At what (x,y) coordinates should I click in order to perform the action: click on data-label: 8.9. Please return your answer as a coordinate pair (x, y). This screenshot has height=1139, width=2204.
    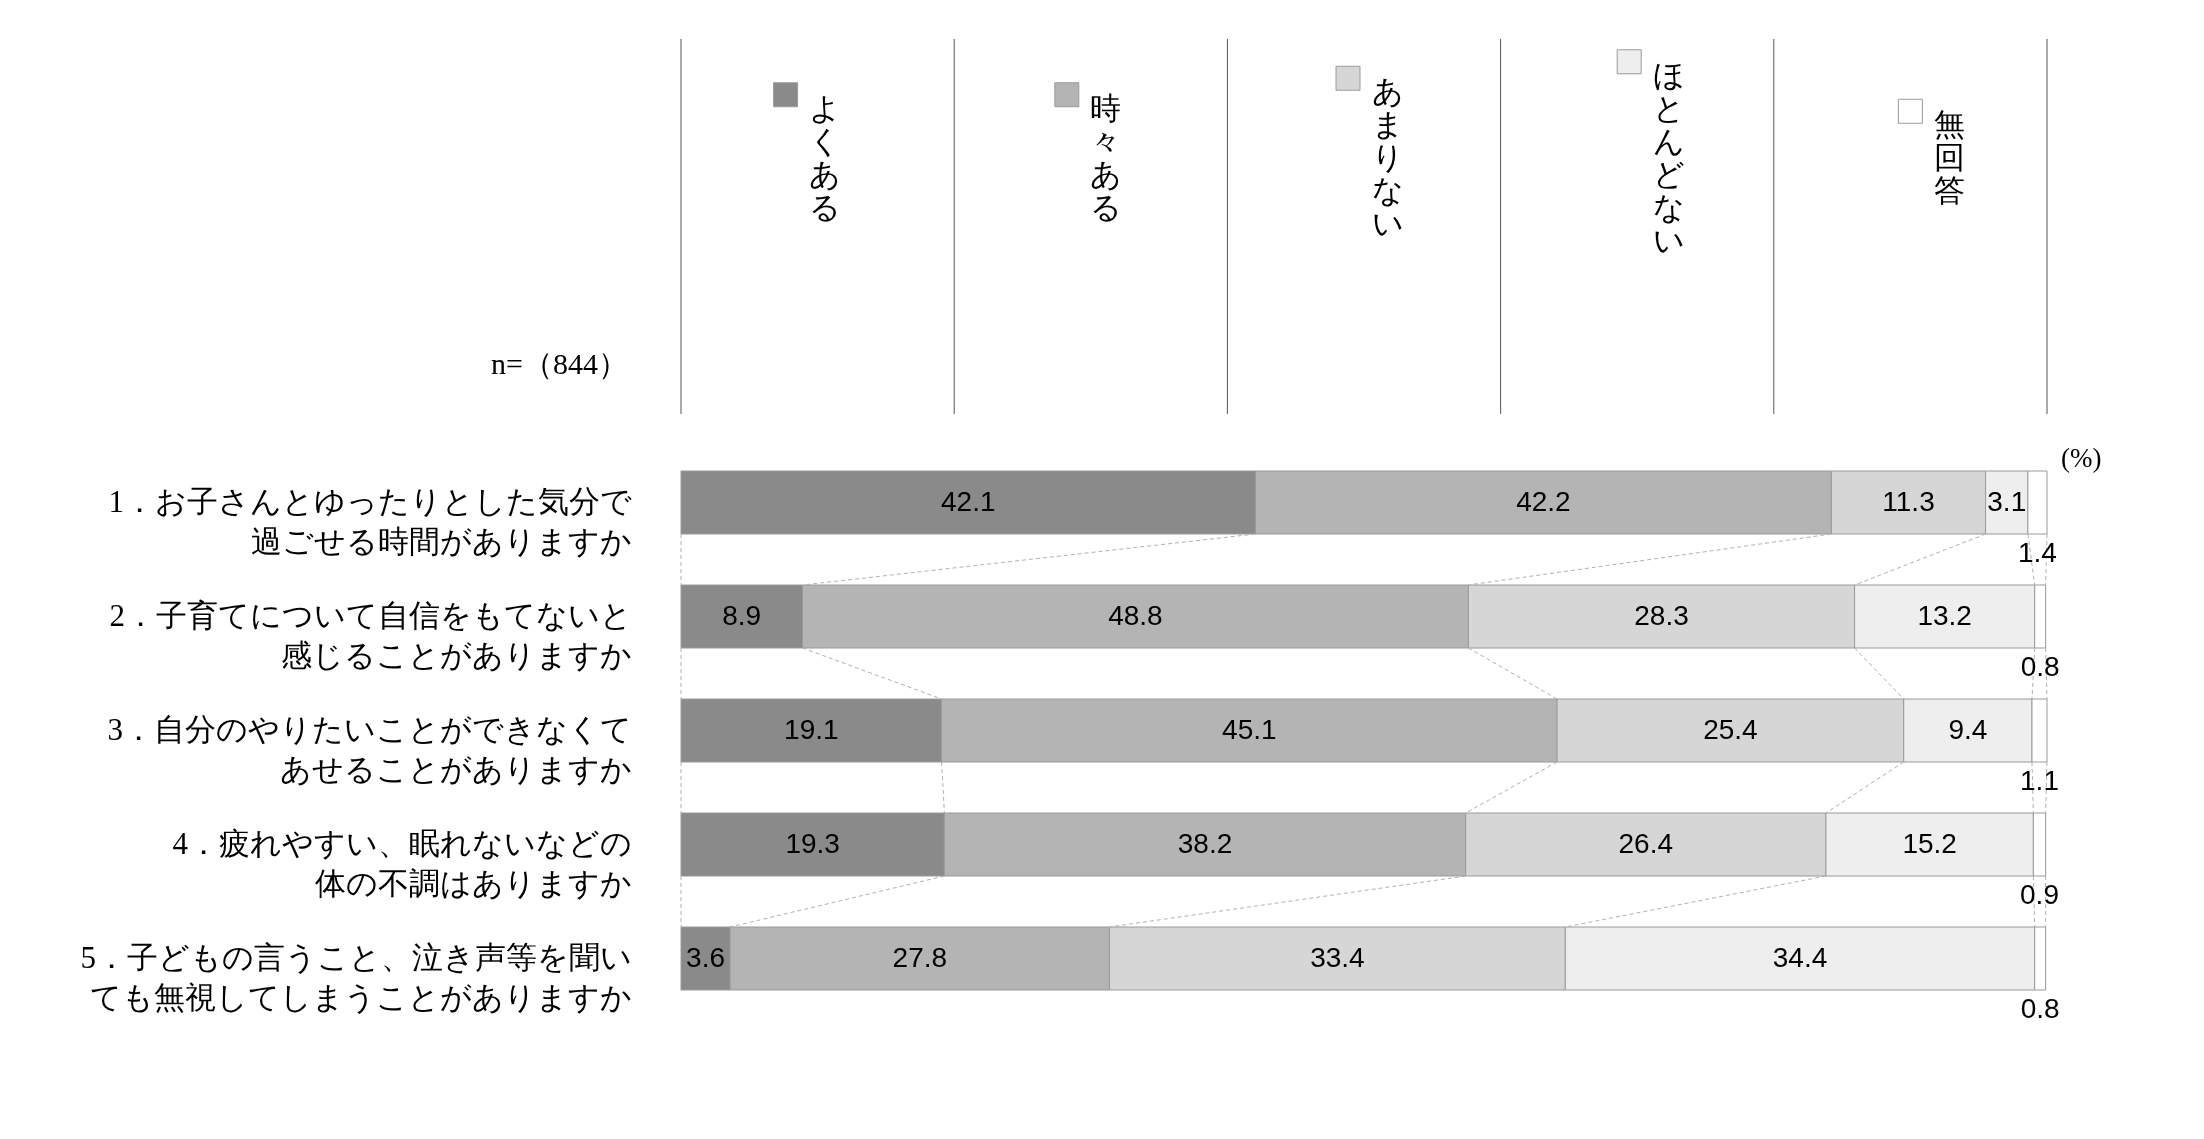
    Looking at the image, I should click on (742, 615).